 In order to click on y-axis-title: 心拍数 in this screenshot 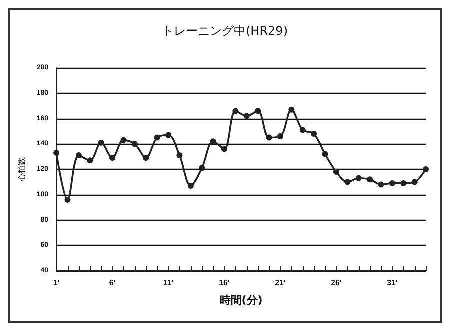, I will do `click(22, 170)`.